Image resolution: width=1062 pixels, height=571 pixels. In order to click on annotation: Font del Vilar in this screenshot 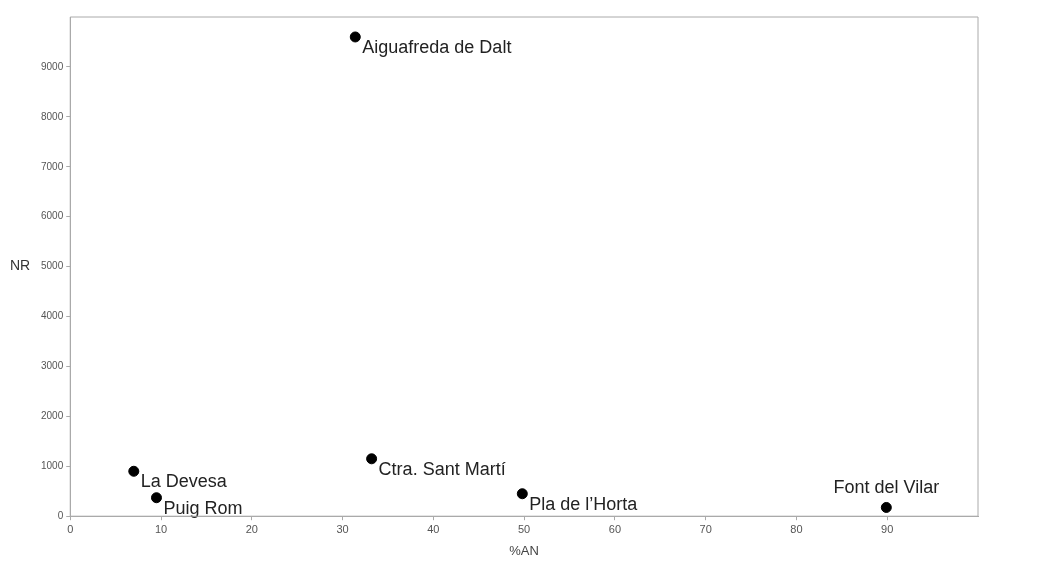, I will do `click(886, 487)`.